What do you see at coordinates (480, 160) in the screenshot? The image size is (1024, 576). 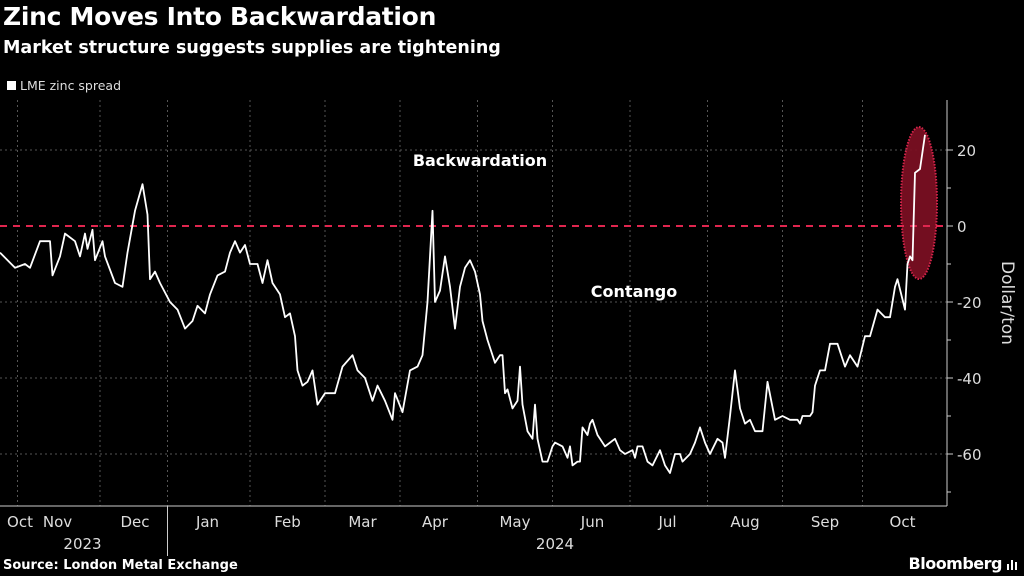 I see `annotation-backwardation: Backwardation` at bounding box center [480, 160].